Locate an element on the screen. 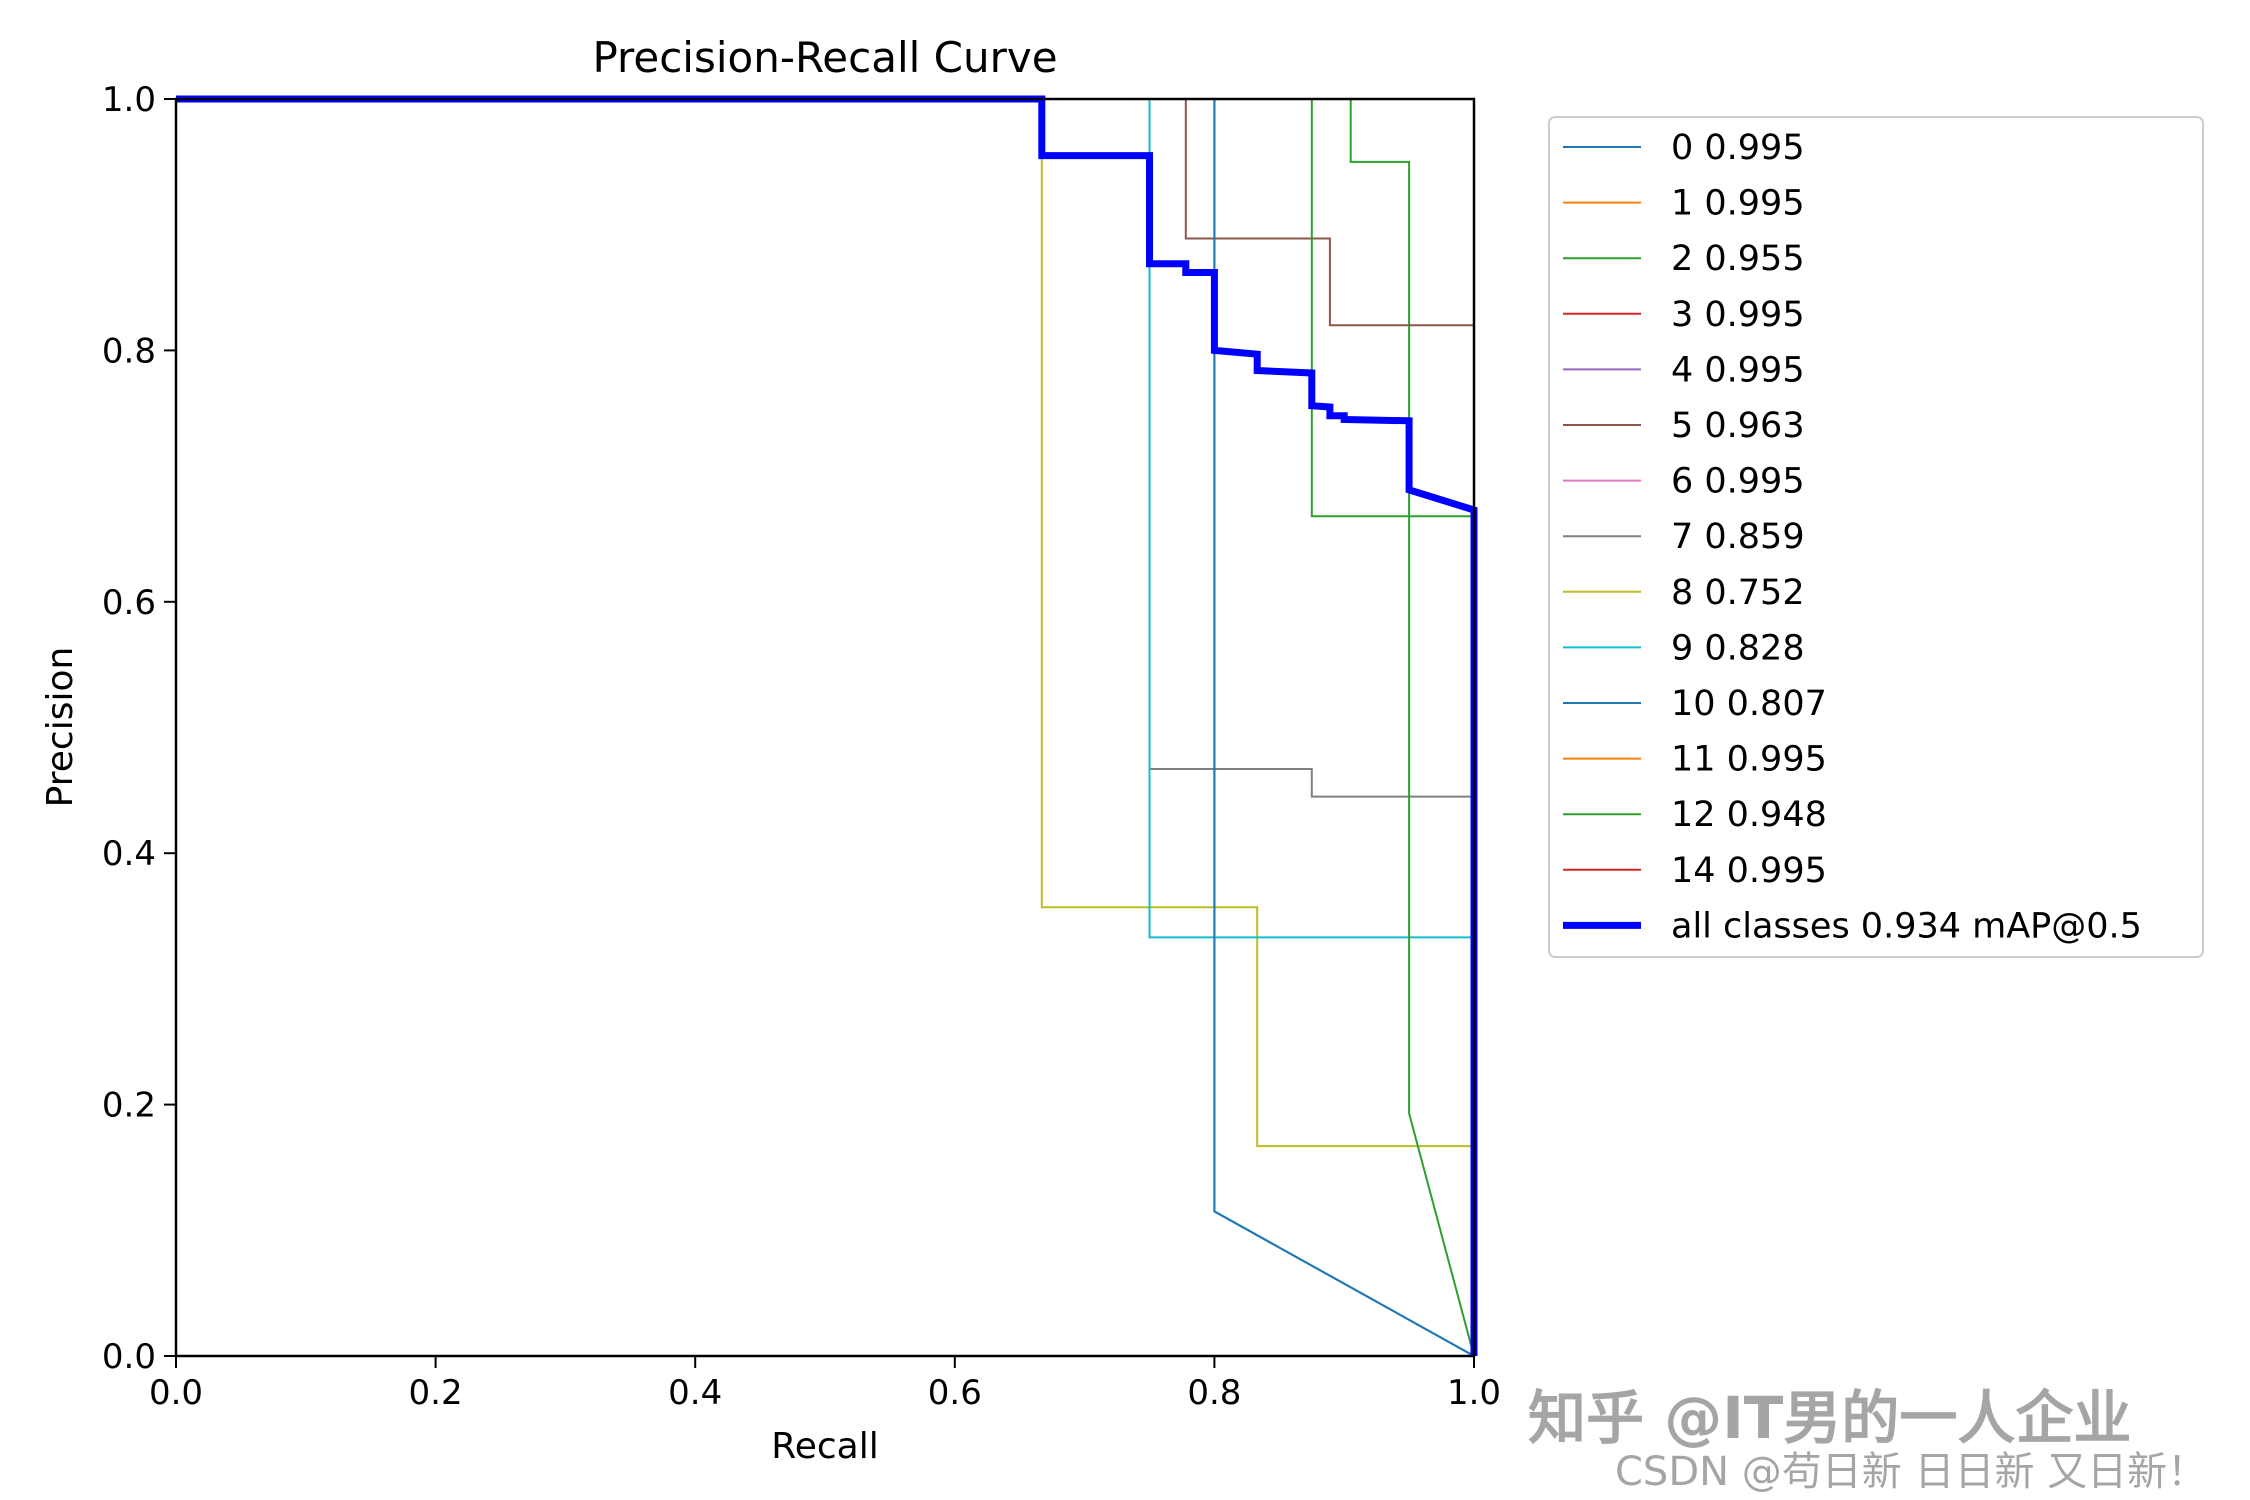 This screenshot has width=2250, height=1500. y-tick-label: 0.4 is located at coordinates (129, 854).